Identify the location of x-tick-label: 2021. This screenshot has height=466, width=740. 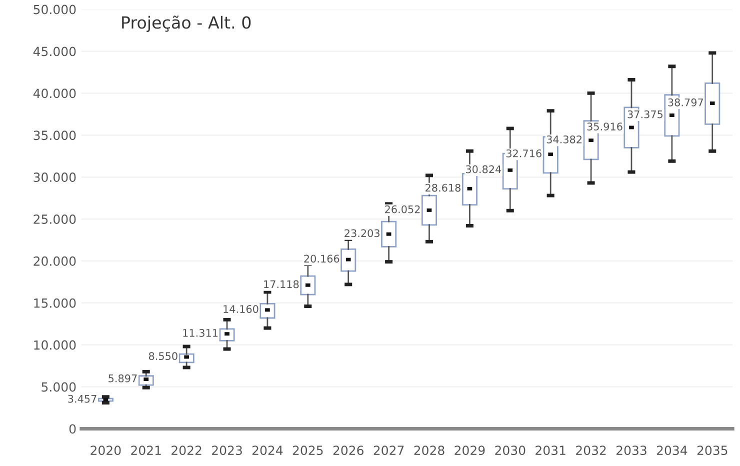
(146, 451).